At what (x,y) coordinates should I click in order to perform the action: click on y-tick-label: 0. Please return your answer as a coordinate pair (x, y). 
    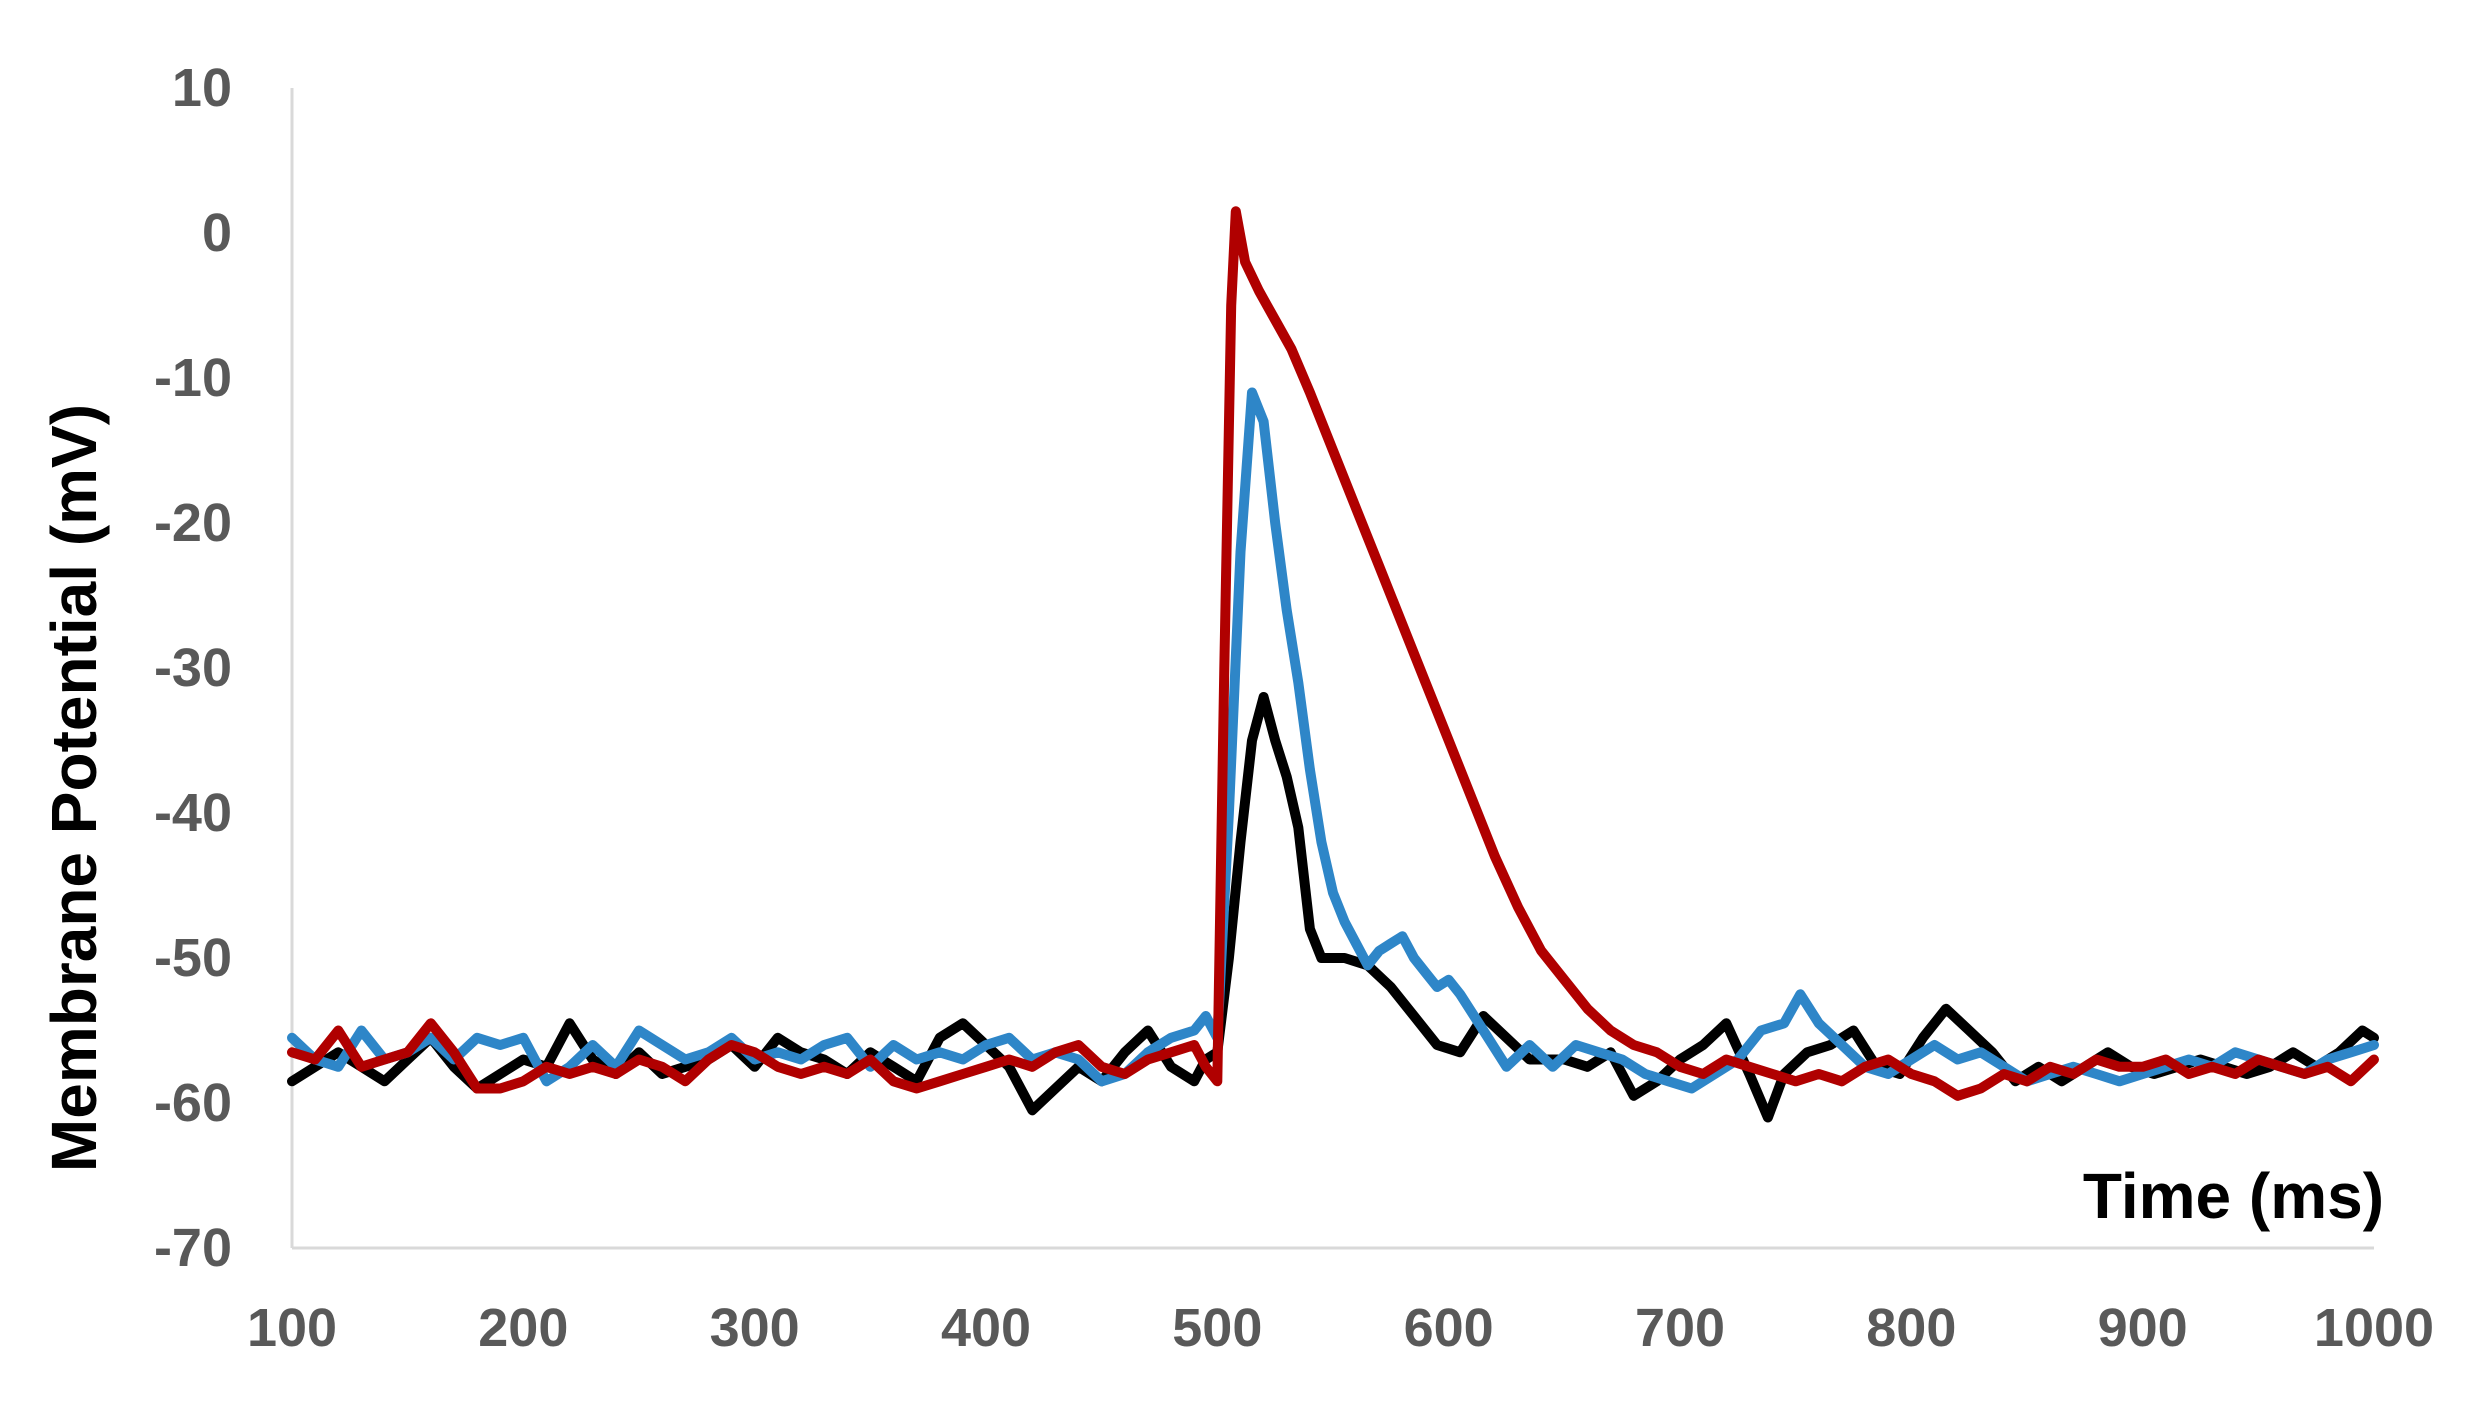
    Looking at the image, I should click on (217, 233).